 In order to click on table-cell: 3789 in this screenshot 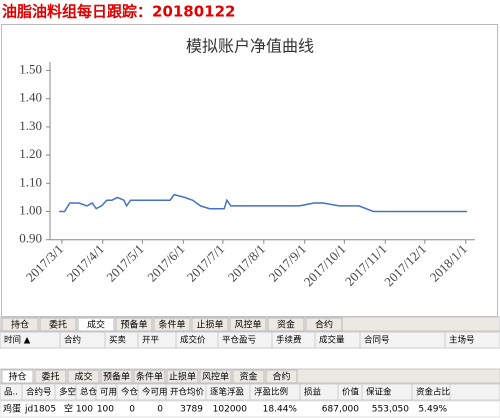, I will do `click(191, 410)`.